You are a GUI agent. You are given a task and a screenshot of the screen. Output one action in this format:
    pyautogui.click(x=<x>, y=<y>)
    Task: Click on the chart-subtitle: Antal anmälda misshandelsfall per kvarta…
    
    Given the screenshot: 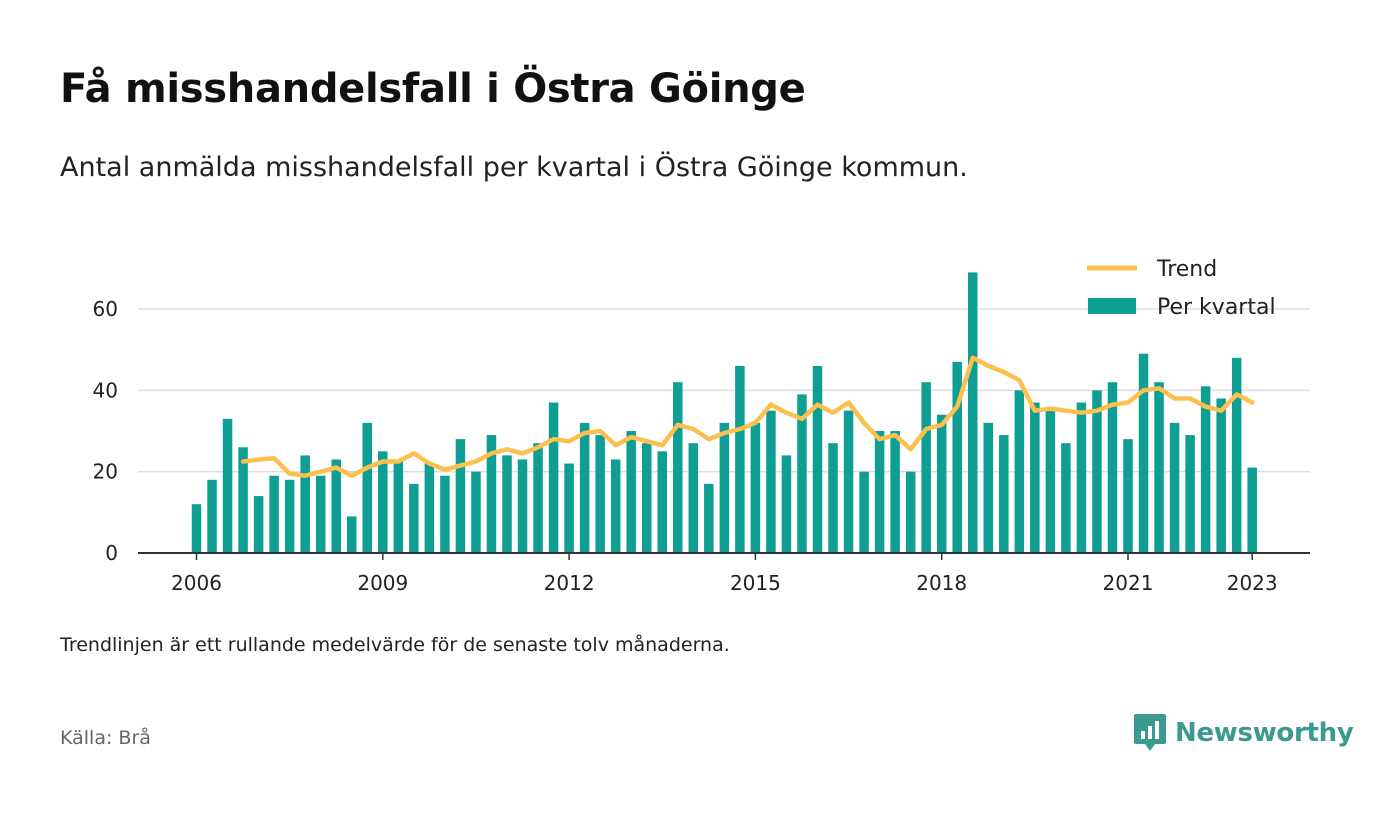 What is the action you would take?
    pyautogui.click(x=514, y=167)
    